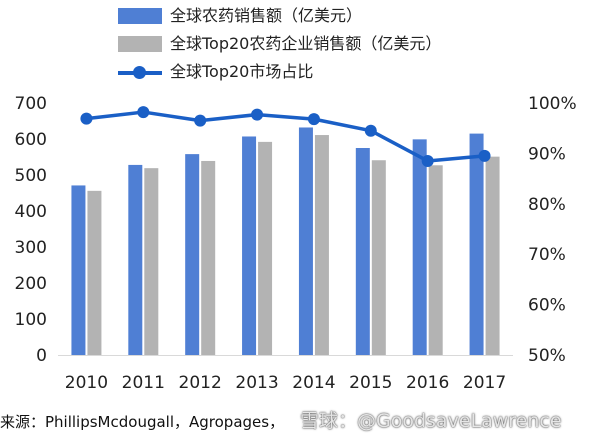  I want to click on legend-label-top20-sales: 全球Top20农药企业销售额（亿美元）, so click(306, 43).